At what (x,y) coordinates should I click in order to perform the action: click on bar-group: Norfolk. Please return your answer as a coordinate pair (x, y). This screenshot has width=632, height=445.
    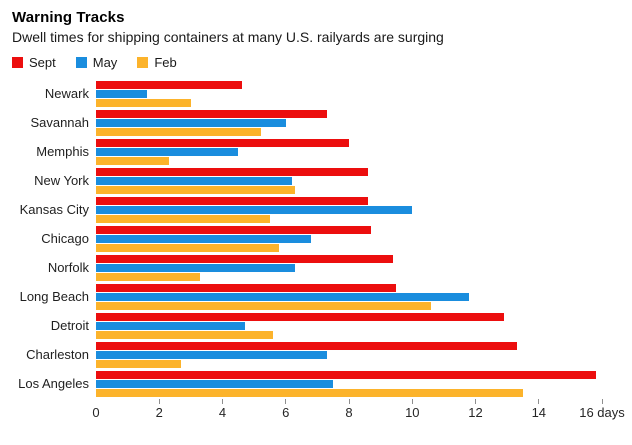
    Looking at the image, I should click on (316, 267).